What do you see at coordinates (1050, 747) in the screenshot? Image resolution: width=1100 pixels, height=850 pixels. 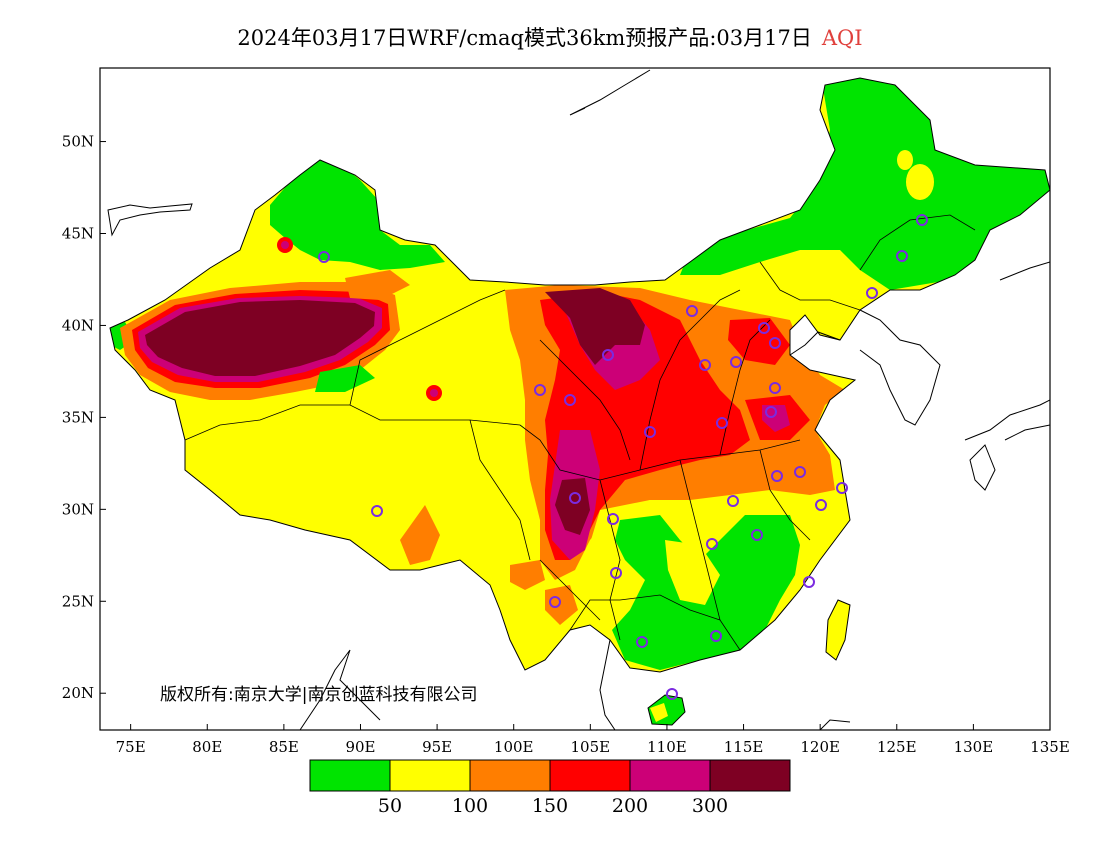 I see `lon-tick-label: 135E` at bounding box center [1050, 747].